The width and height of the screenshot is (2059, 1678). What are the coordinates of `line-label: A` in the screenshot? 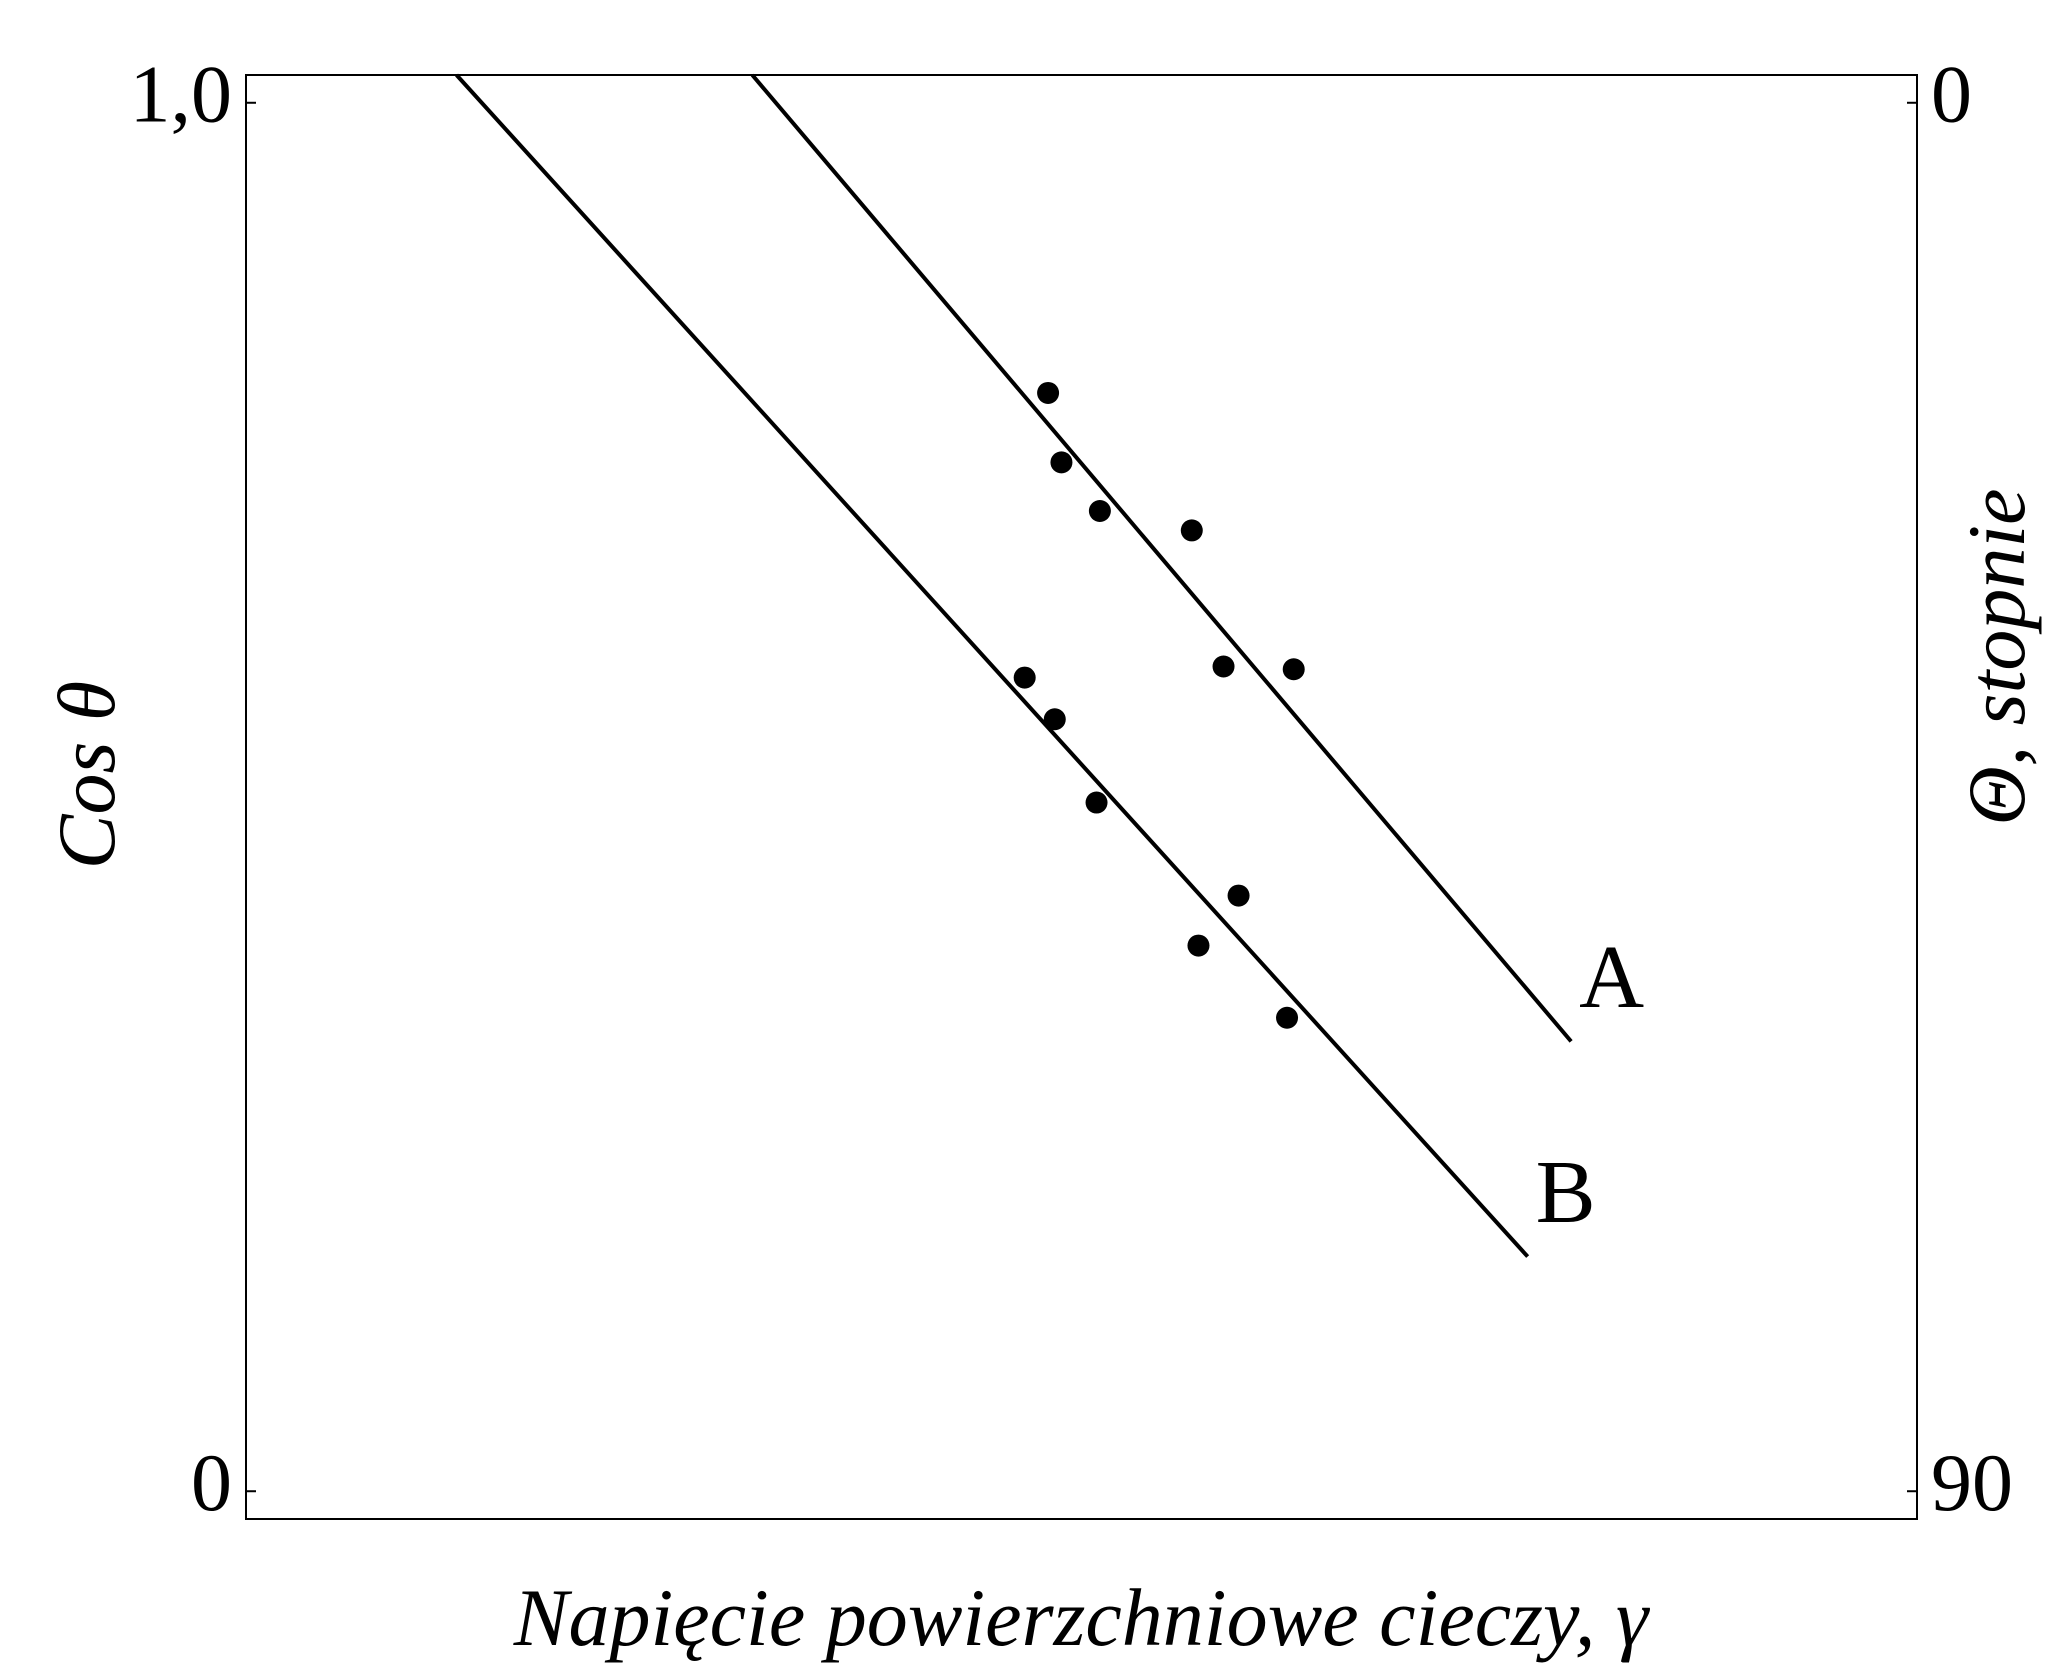 It's located at (1611, 977).